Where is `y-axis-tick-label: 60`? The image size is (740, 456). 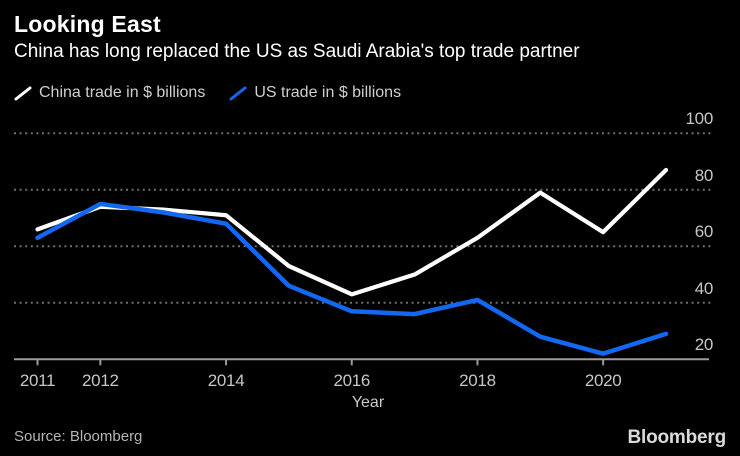 y-axis-tick-label: 60 is located at coordinates (704, 232).